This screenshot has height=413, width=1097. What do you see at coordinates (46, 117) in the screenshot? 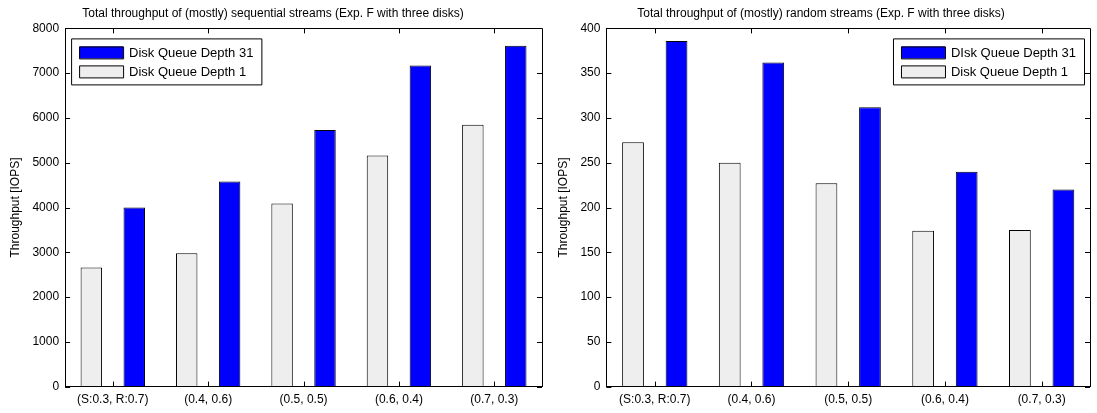
I see `y-tick-label: 6000` at bounding box center [46, 117].